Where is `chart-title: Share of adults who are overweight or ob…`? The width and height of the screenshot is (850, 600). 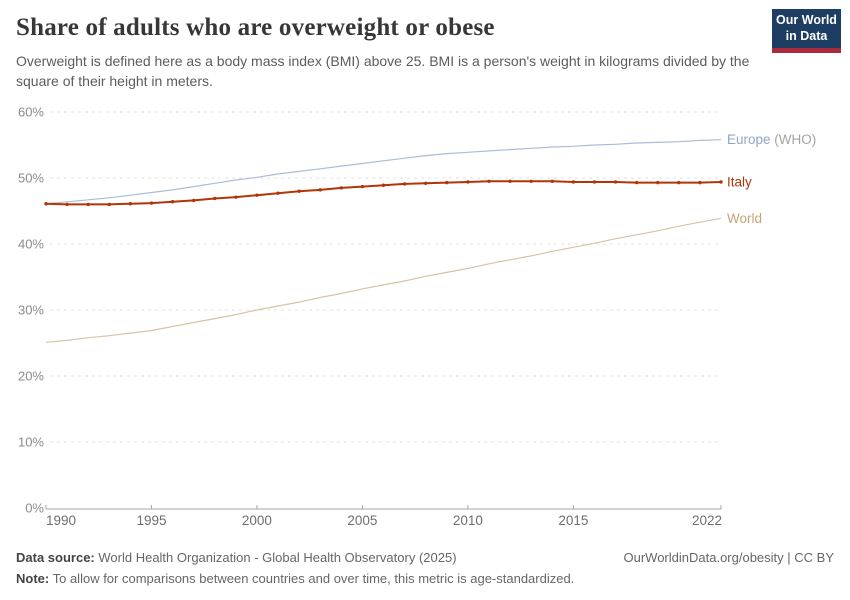 chart-title: Share of adults who are overweight or ob… is located at coordinates (255, 27).